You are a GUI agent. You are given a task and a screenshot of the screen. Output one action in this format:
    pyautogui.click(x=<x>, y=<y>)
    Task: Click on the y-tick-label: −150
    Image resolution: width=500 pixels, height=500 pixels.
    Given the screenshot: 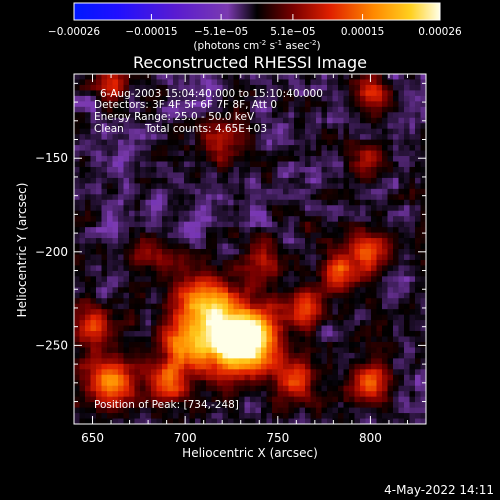 What is the action you would take?
    pyautogui.click(x=51, y=158)
    